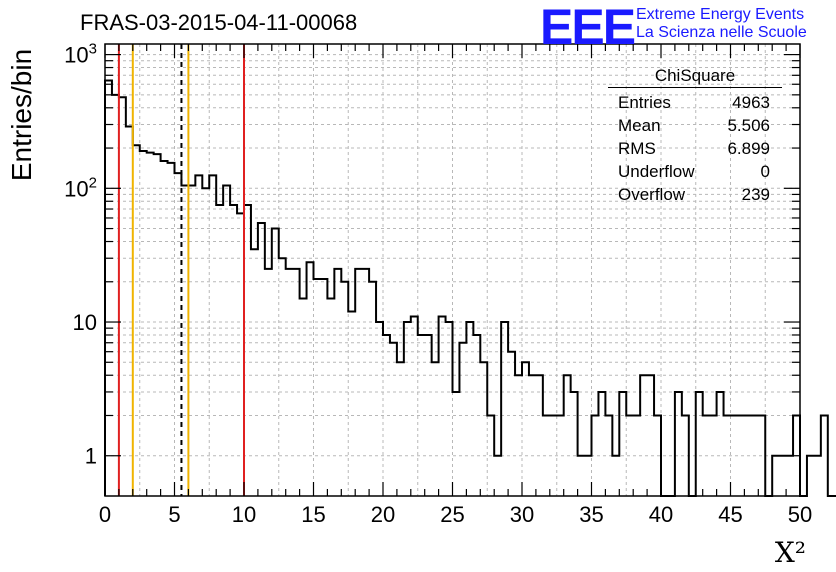 The width and height of the screenshot is (836, 572). I want to click on x-tick-label: 30, so click(522, 514).